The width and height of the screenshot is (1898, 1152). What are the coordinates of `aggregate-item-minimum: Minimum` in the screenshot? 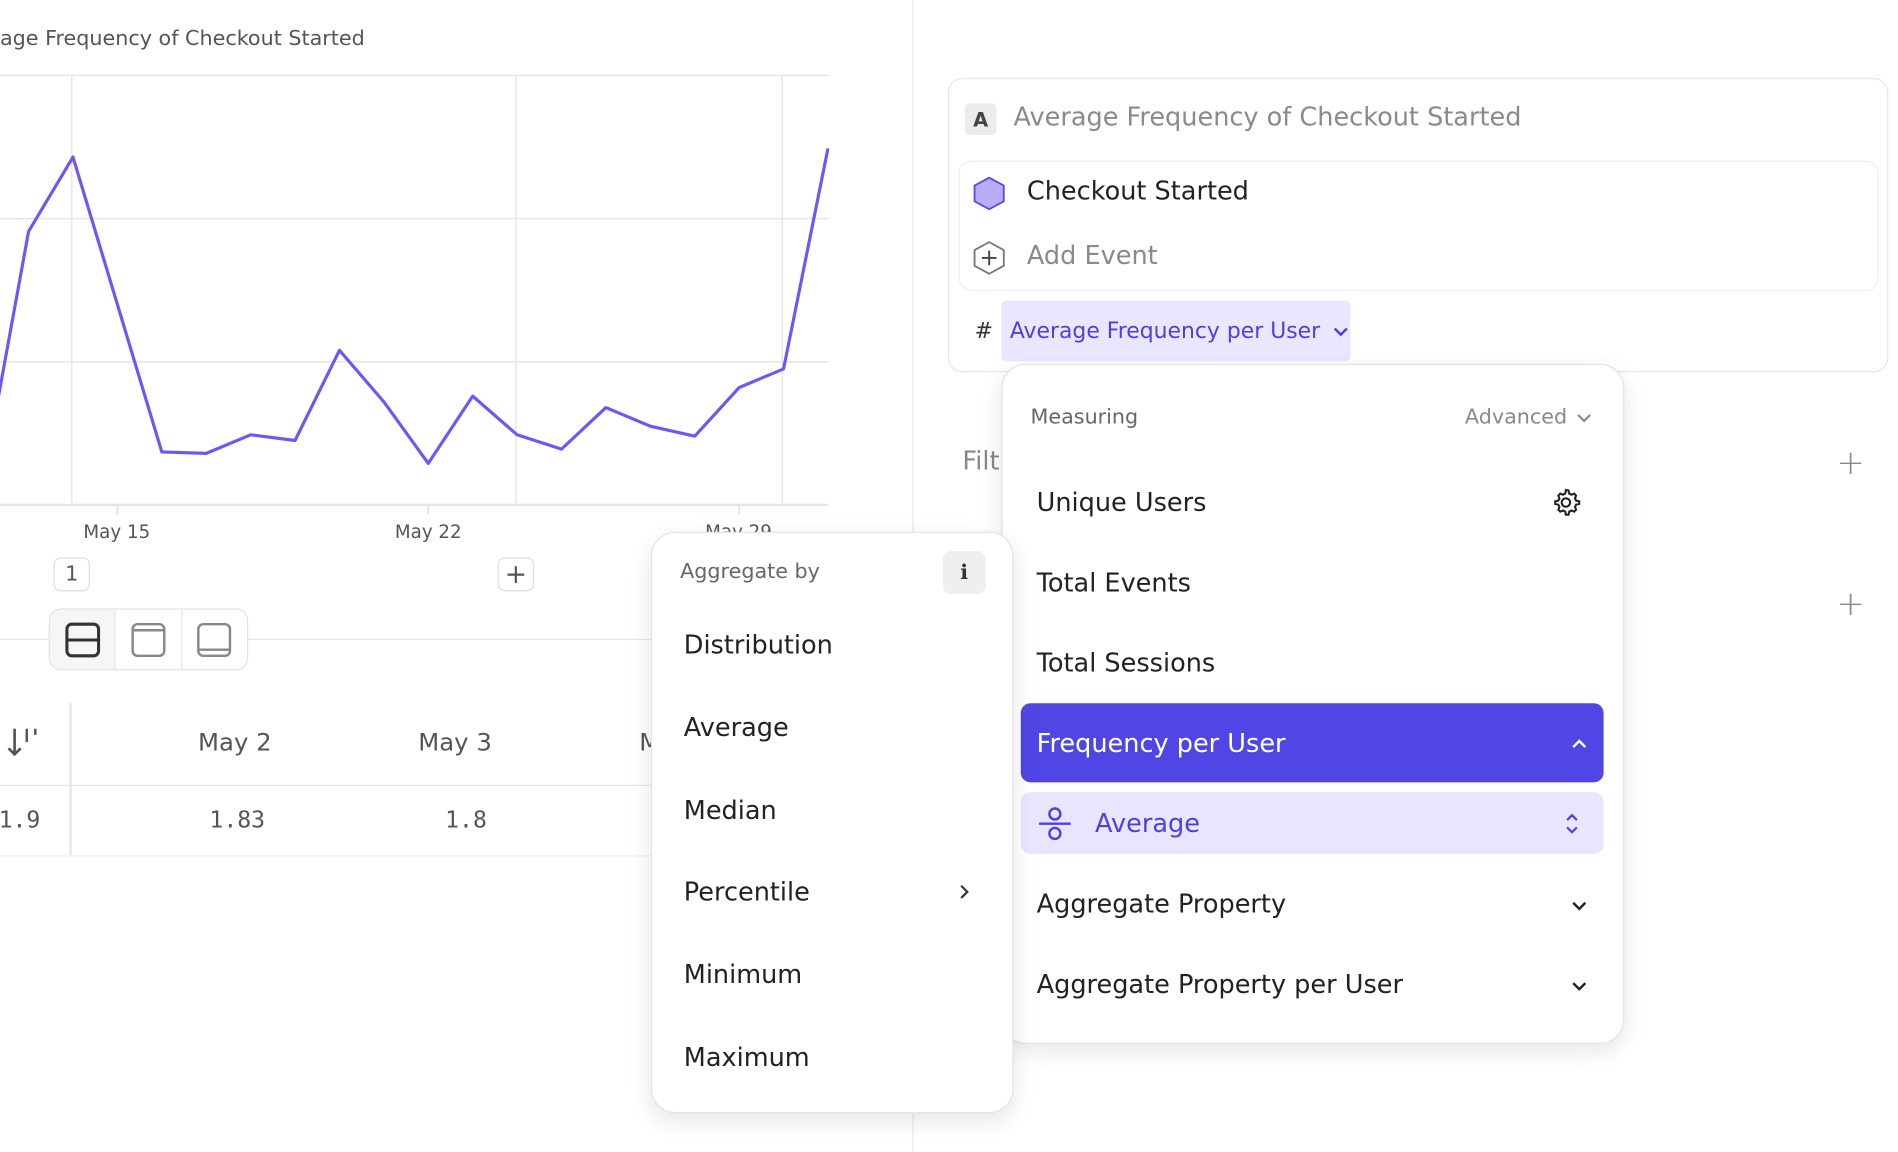 It's located at (743, 974).